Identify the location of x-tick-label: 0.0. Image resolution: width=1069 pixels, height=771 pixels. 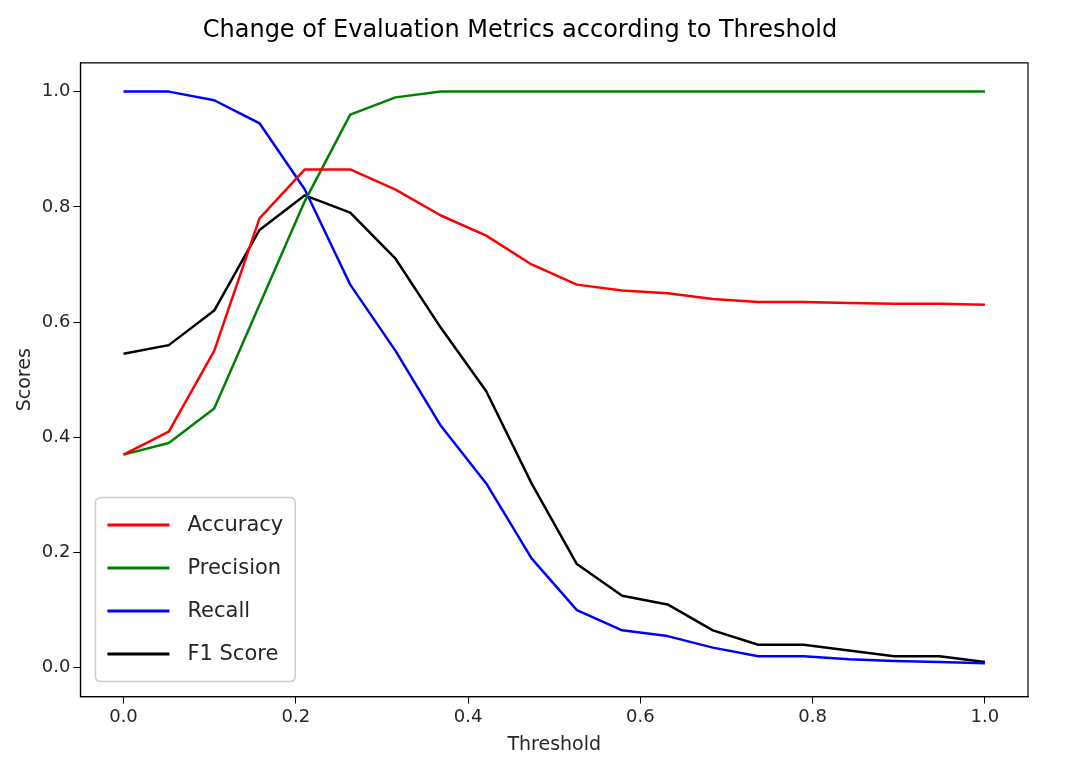
(123, 716).